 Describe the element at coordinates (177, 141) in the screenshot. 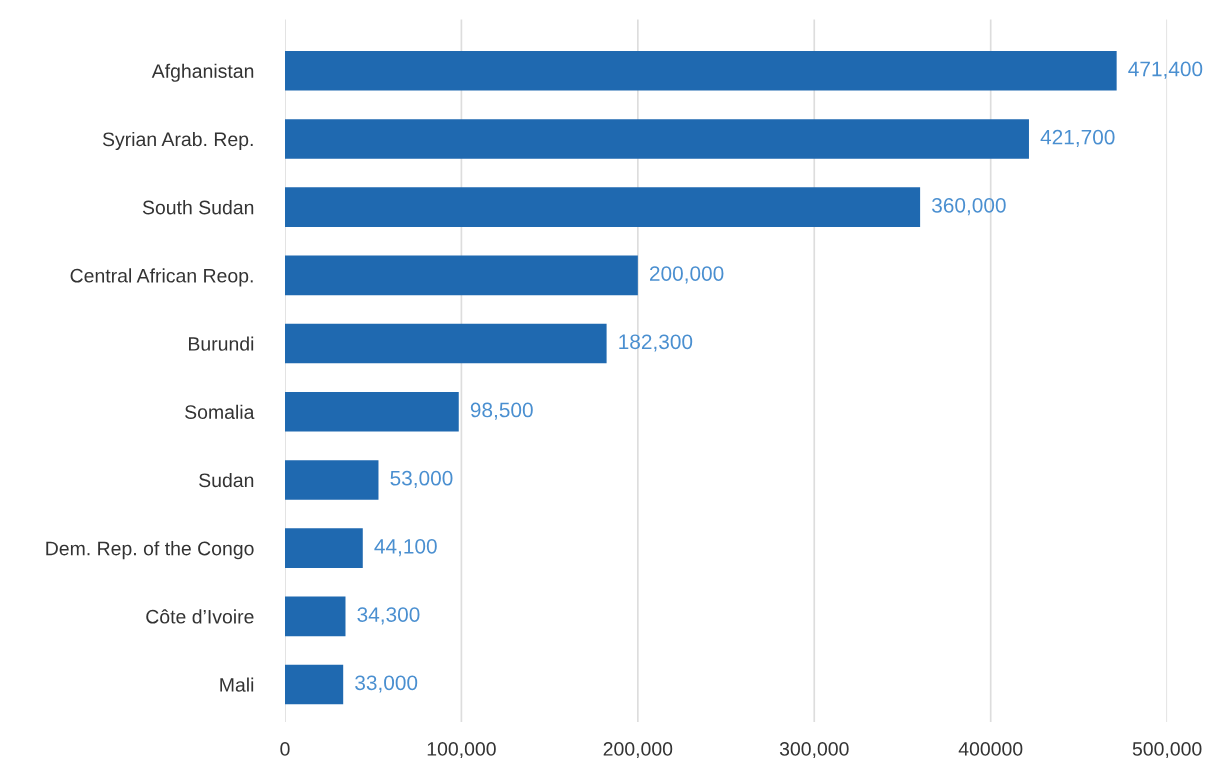

I see `y-tick-label: Syrian Arab. Rep.` at that location.